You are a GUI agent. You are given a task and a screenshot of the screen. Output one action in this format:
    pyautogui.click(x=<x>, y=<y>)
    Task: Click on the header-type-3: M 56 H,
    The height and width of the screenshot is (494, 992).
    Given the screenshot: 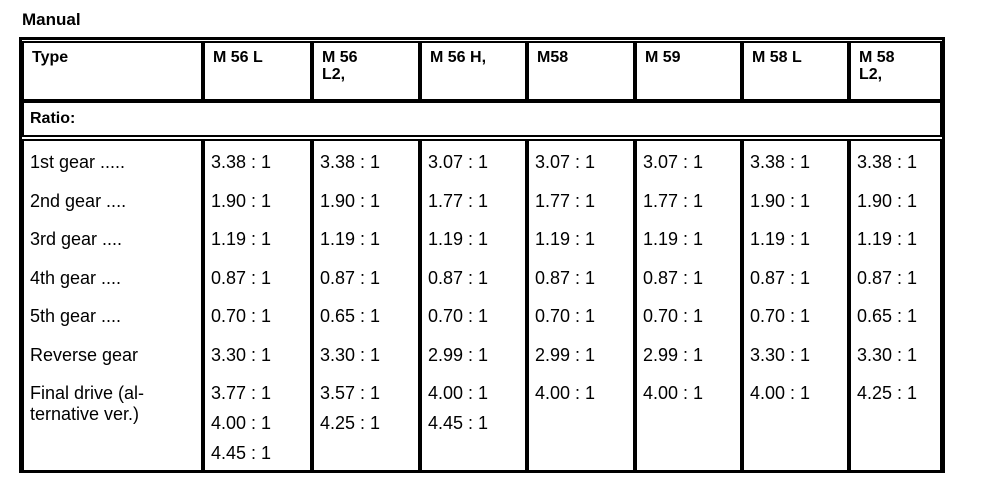 What is the action you would take?
    pyautogui.click(x=473, y=71)
    